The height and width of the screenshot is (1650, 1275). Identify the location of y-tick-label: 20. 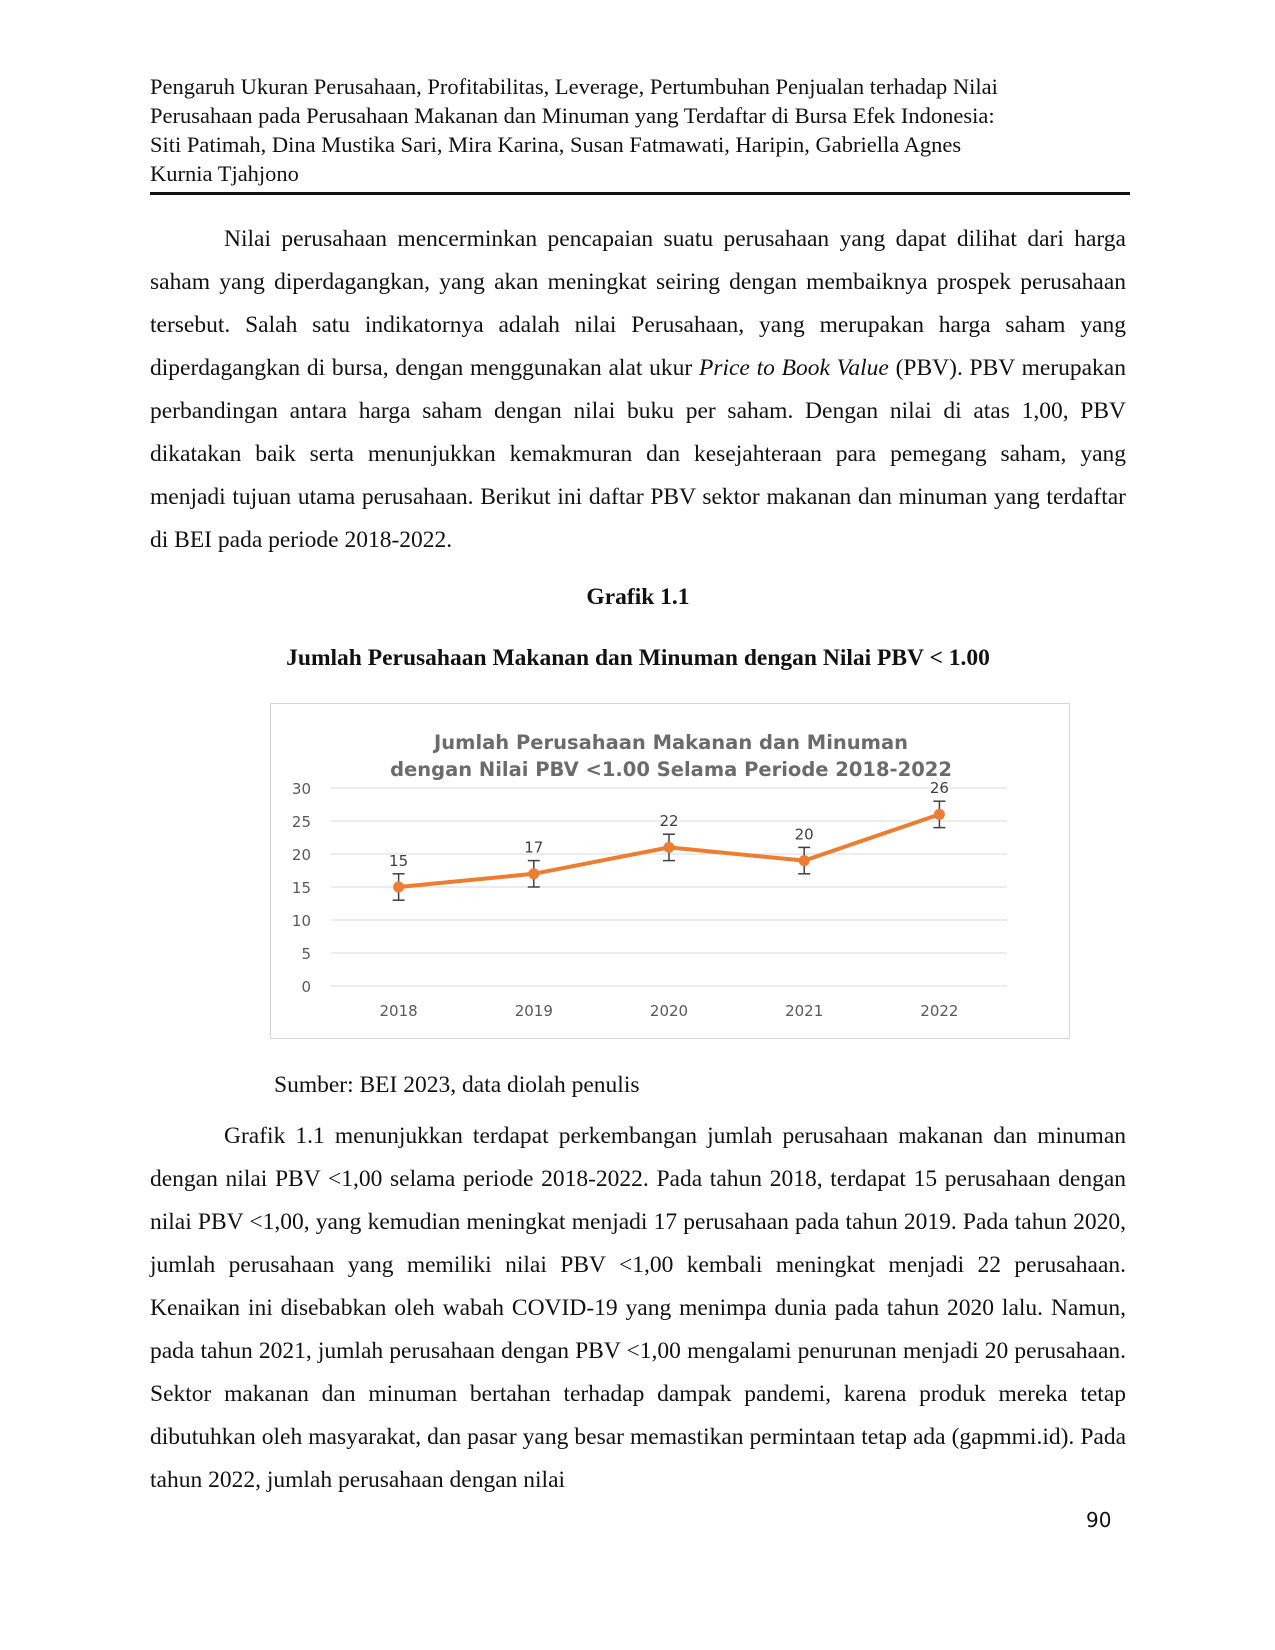
(301, 855).